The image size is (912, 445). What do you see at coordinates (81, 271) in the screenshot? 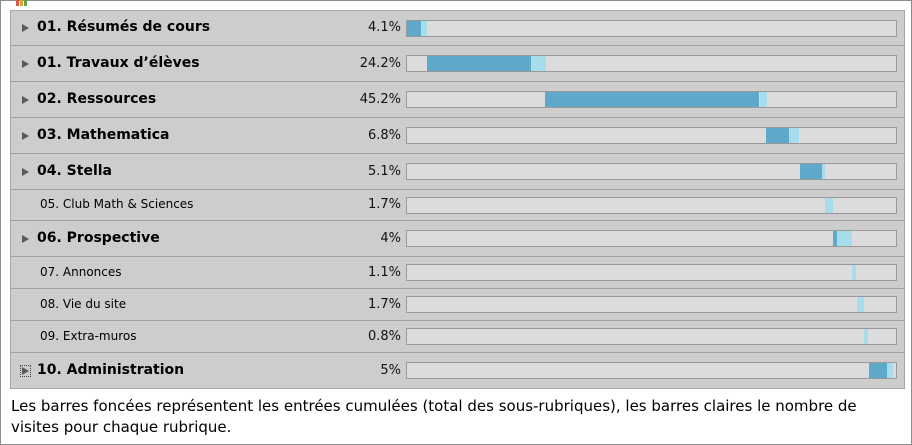
I see `section-label: 07. Annonces` at bounding box center [81, 271].